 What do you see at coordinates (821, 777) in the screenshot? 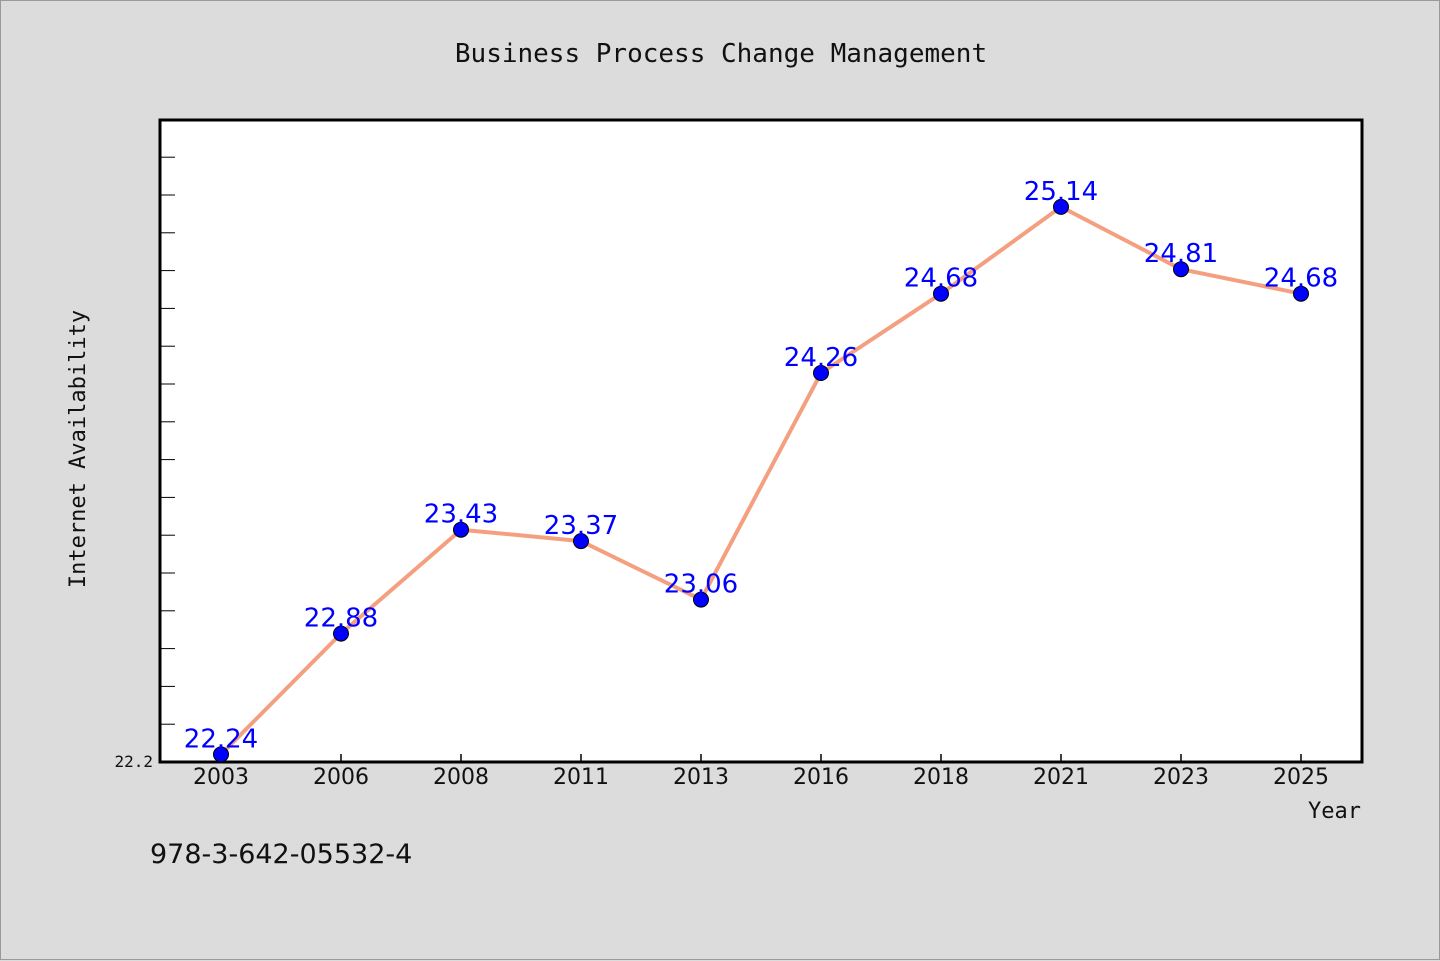
I see `x-tick-label: 2016` at bounding box center [821, 777].